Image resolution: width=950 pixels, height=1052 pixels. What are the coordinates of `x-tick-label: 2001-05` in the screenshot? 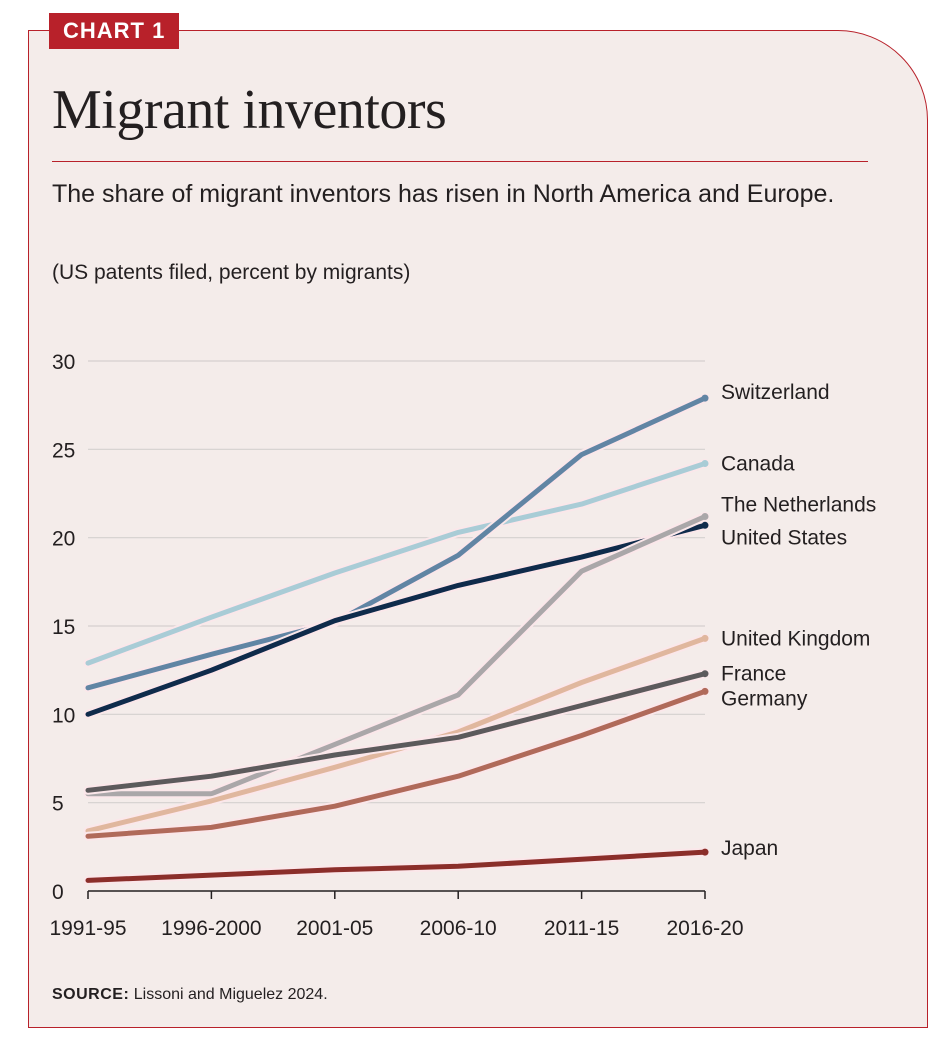 It's located at (334, 928).